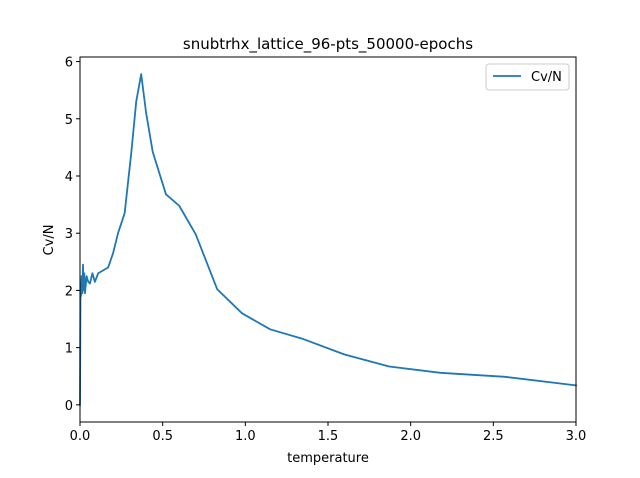  I want to click on legend: Cv/N, so click(527, 77).